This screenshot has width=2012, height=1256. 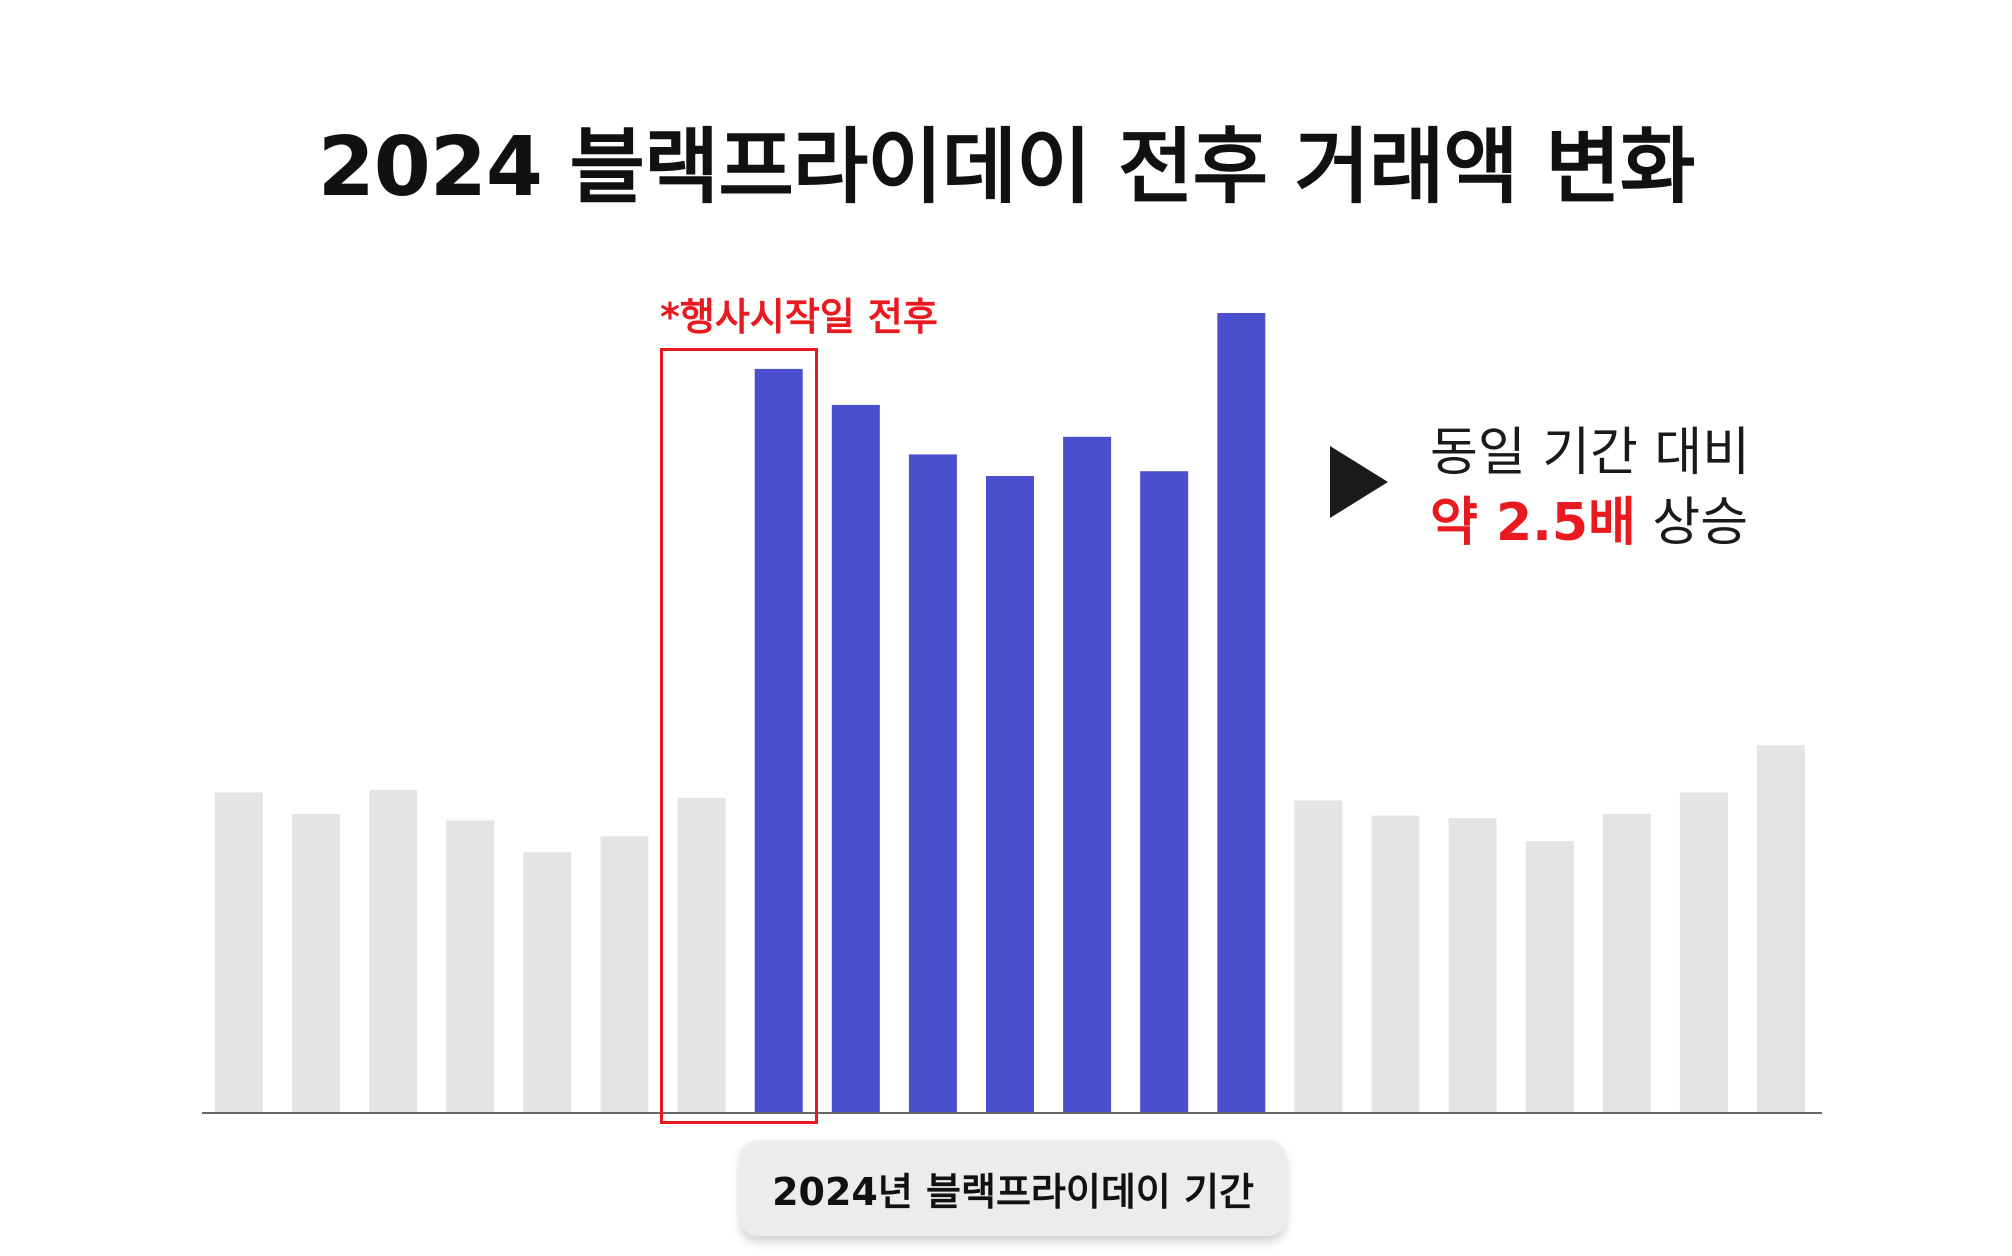 What do you see at coordinates (1692, 523) in the screenshot?
I see `callout-rest: 상승` at bounding box center [1692, 523].